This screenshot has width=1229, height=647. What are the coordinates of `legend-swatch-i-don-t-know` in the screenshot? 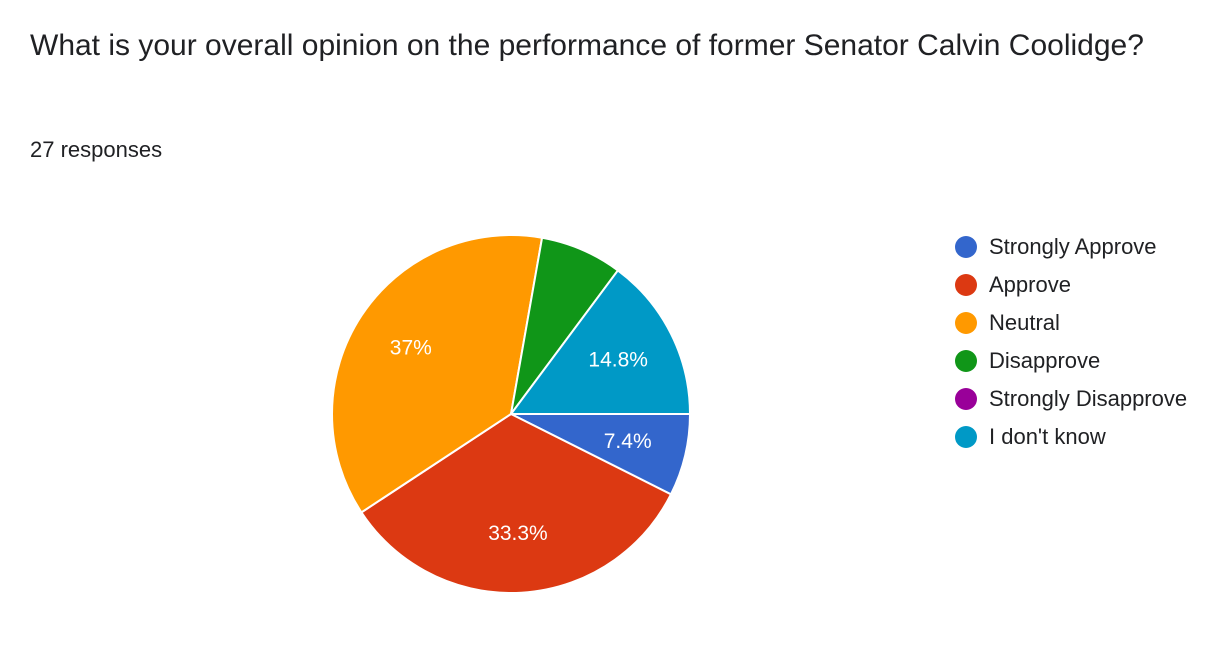 It's located at (966, 437).